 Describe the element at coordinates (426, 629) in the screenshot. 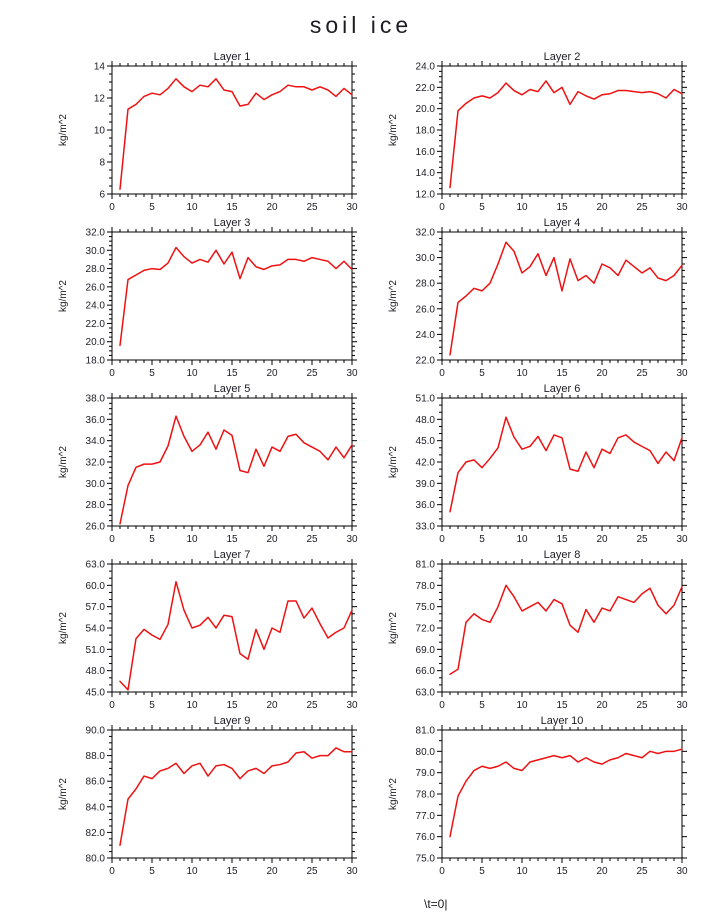

I see `y-tick-label: 72.0` at that location.